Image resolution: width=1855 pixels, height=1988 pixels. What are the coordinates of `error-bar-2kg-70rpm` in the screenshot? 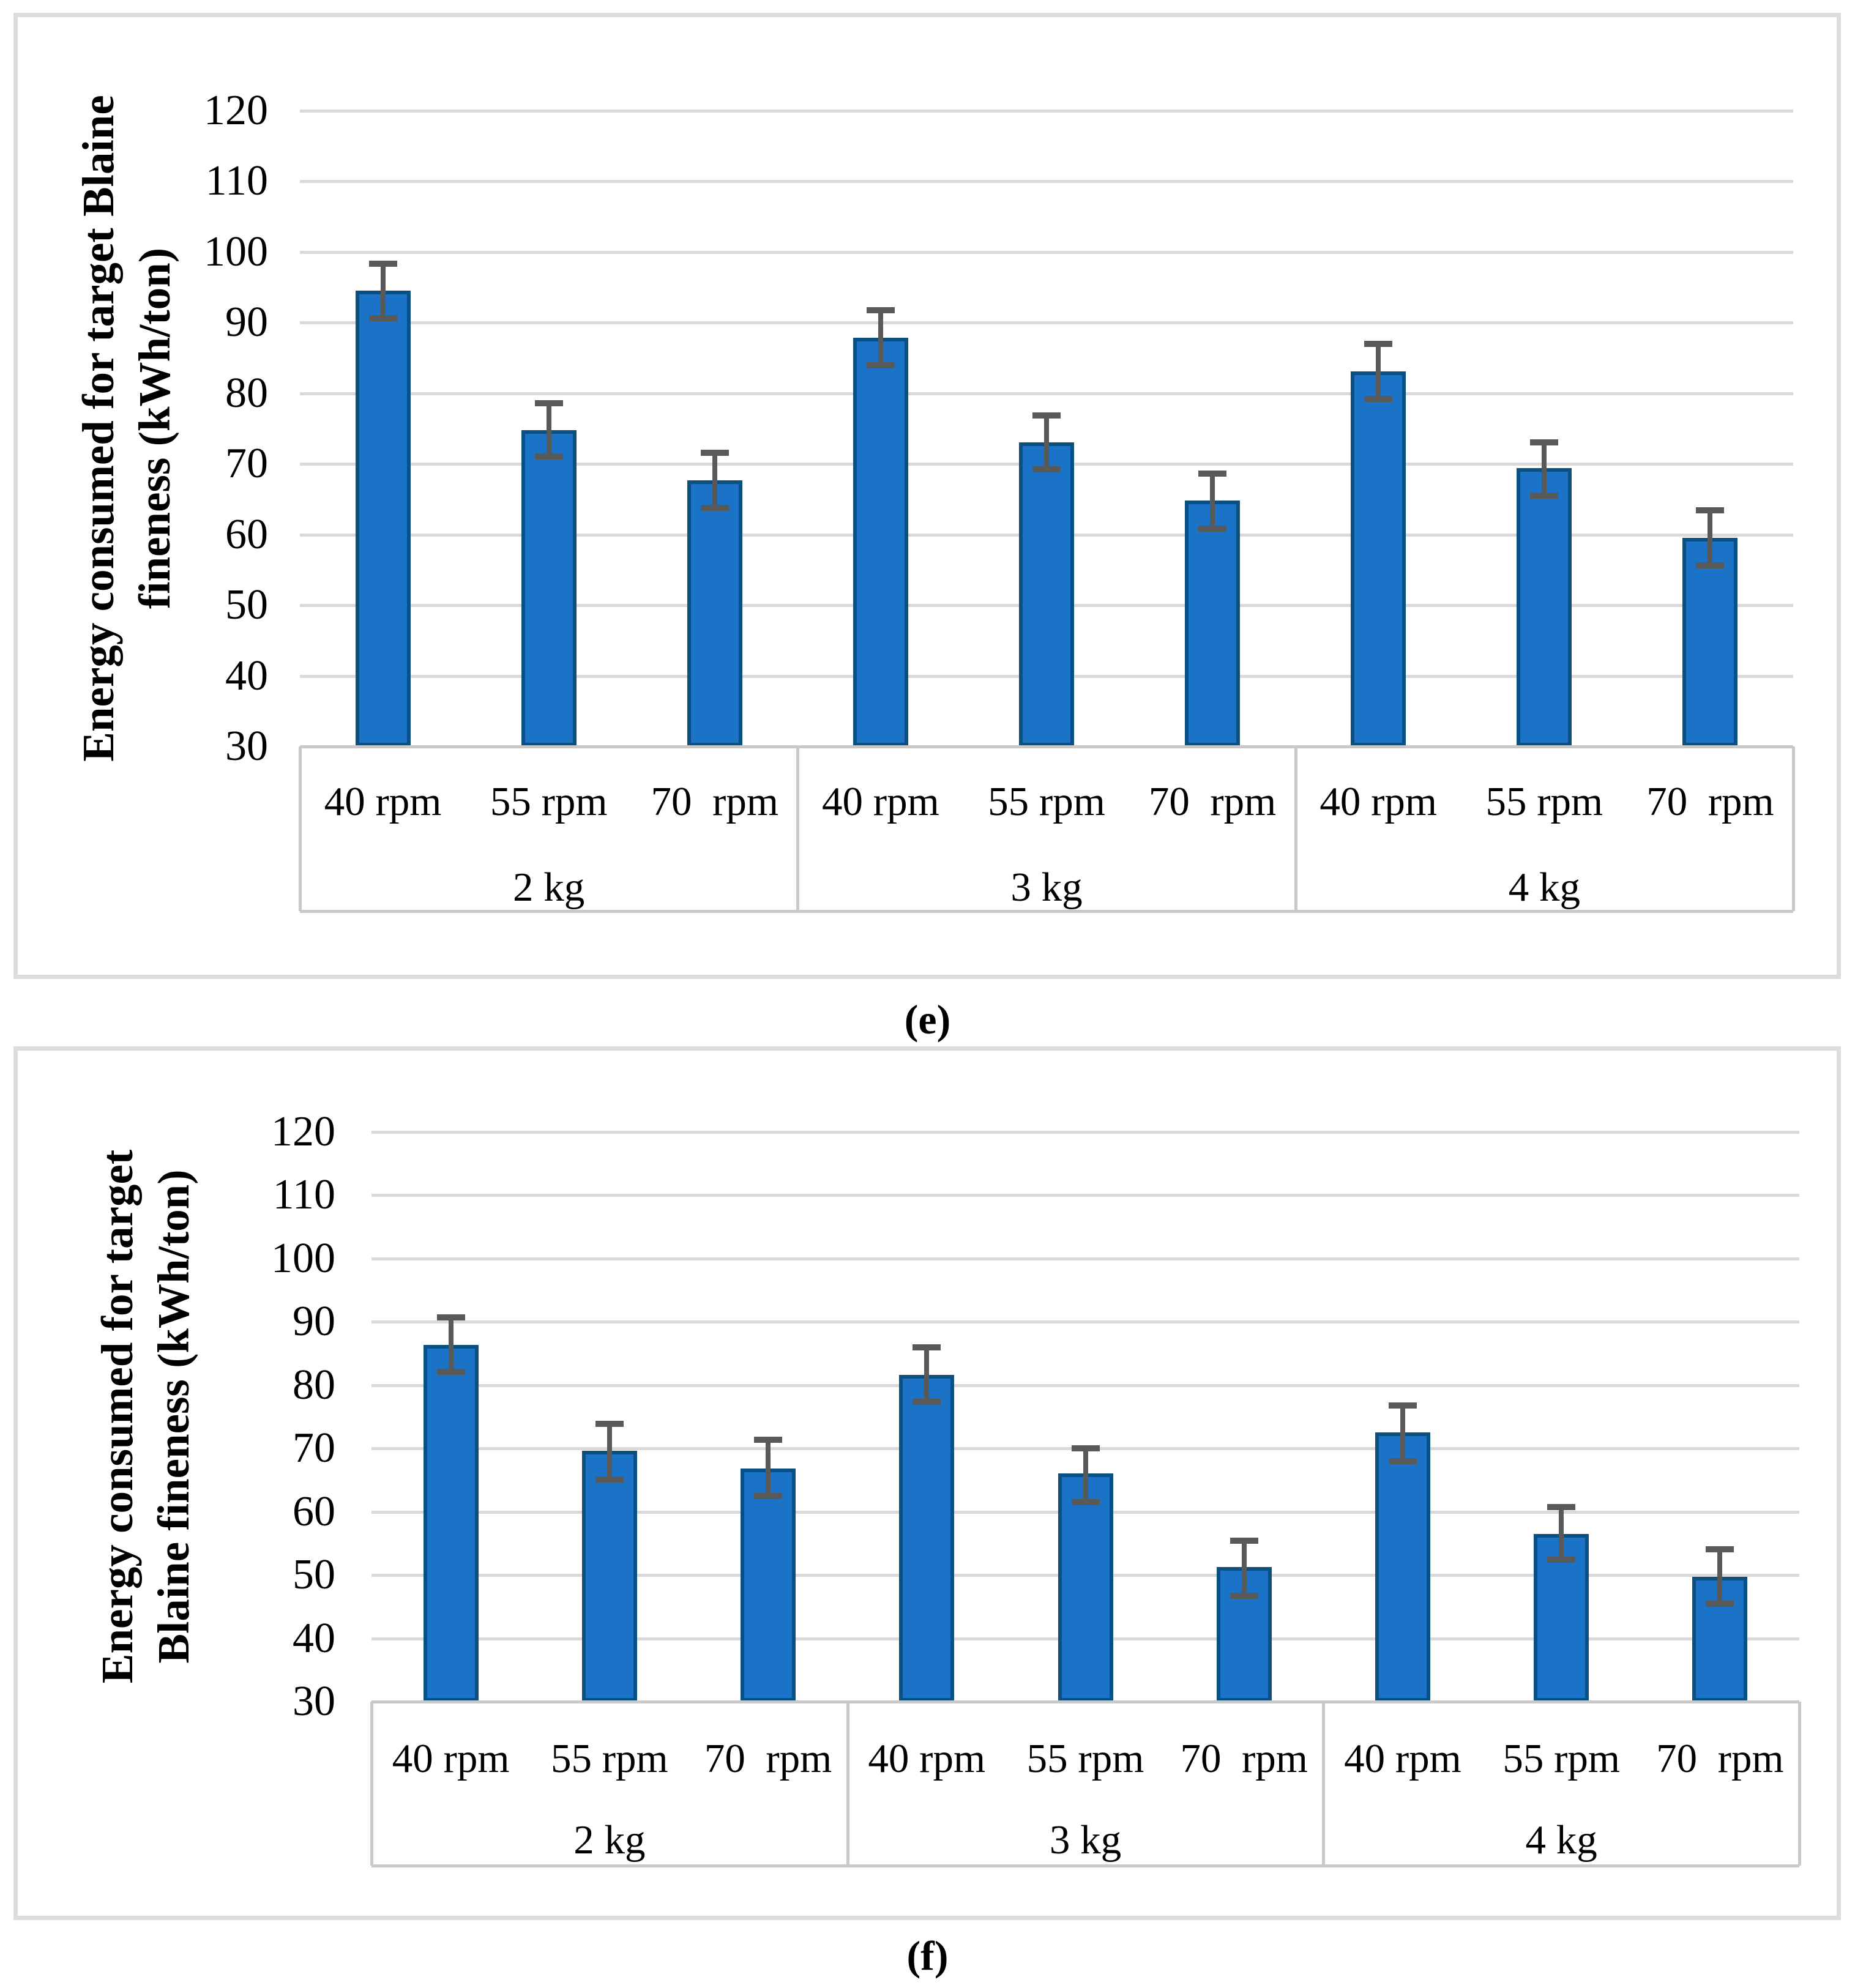 It's located at (715, 480).